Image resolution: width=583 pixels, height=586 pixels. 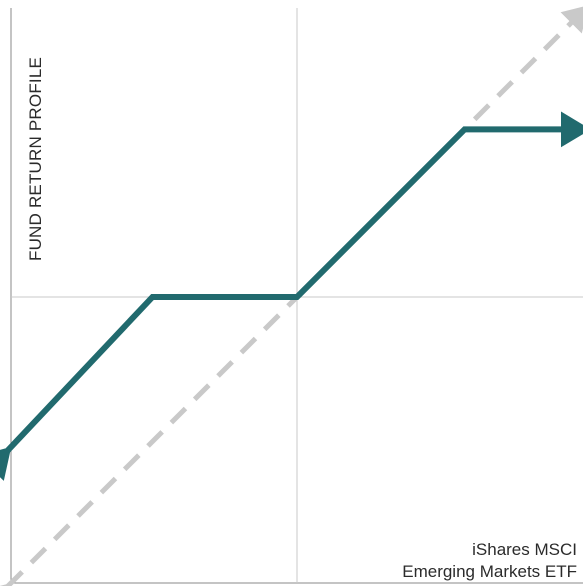 What do you see at coordinates (524, 549) in the screenshot?
I see `x-axis-label-line-1: iShares MSCI` at bounding box center [524, 549].